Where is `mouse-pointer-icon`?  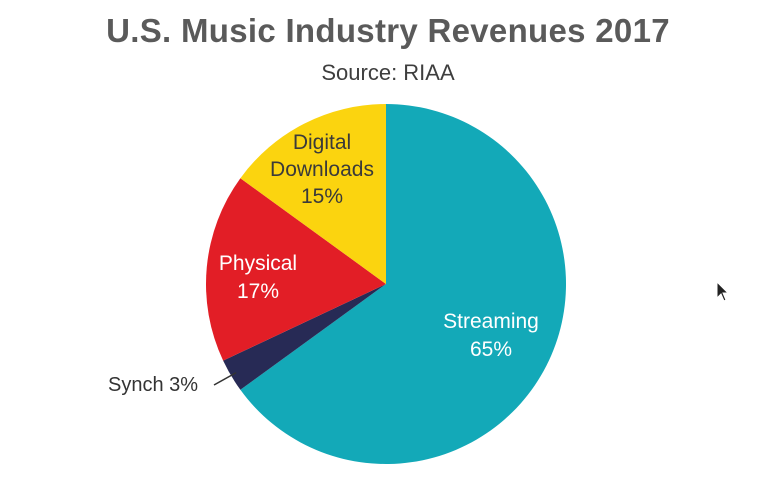 mouse-pointer-icon is located at coordinates (723, 291).